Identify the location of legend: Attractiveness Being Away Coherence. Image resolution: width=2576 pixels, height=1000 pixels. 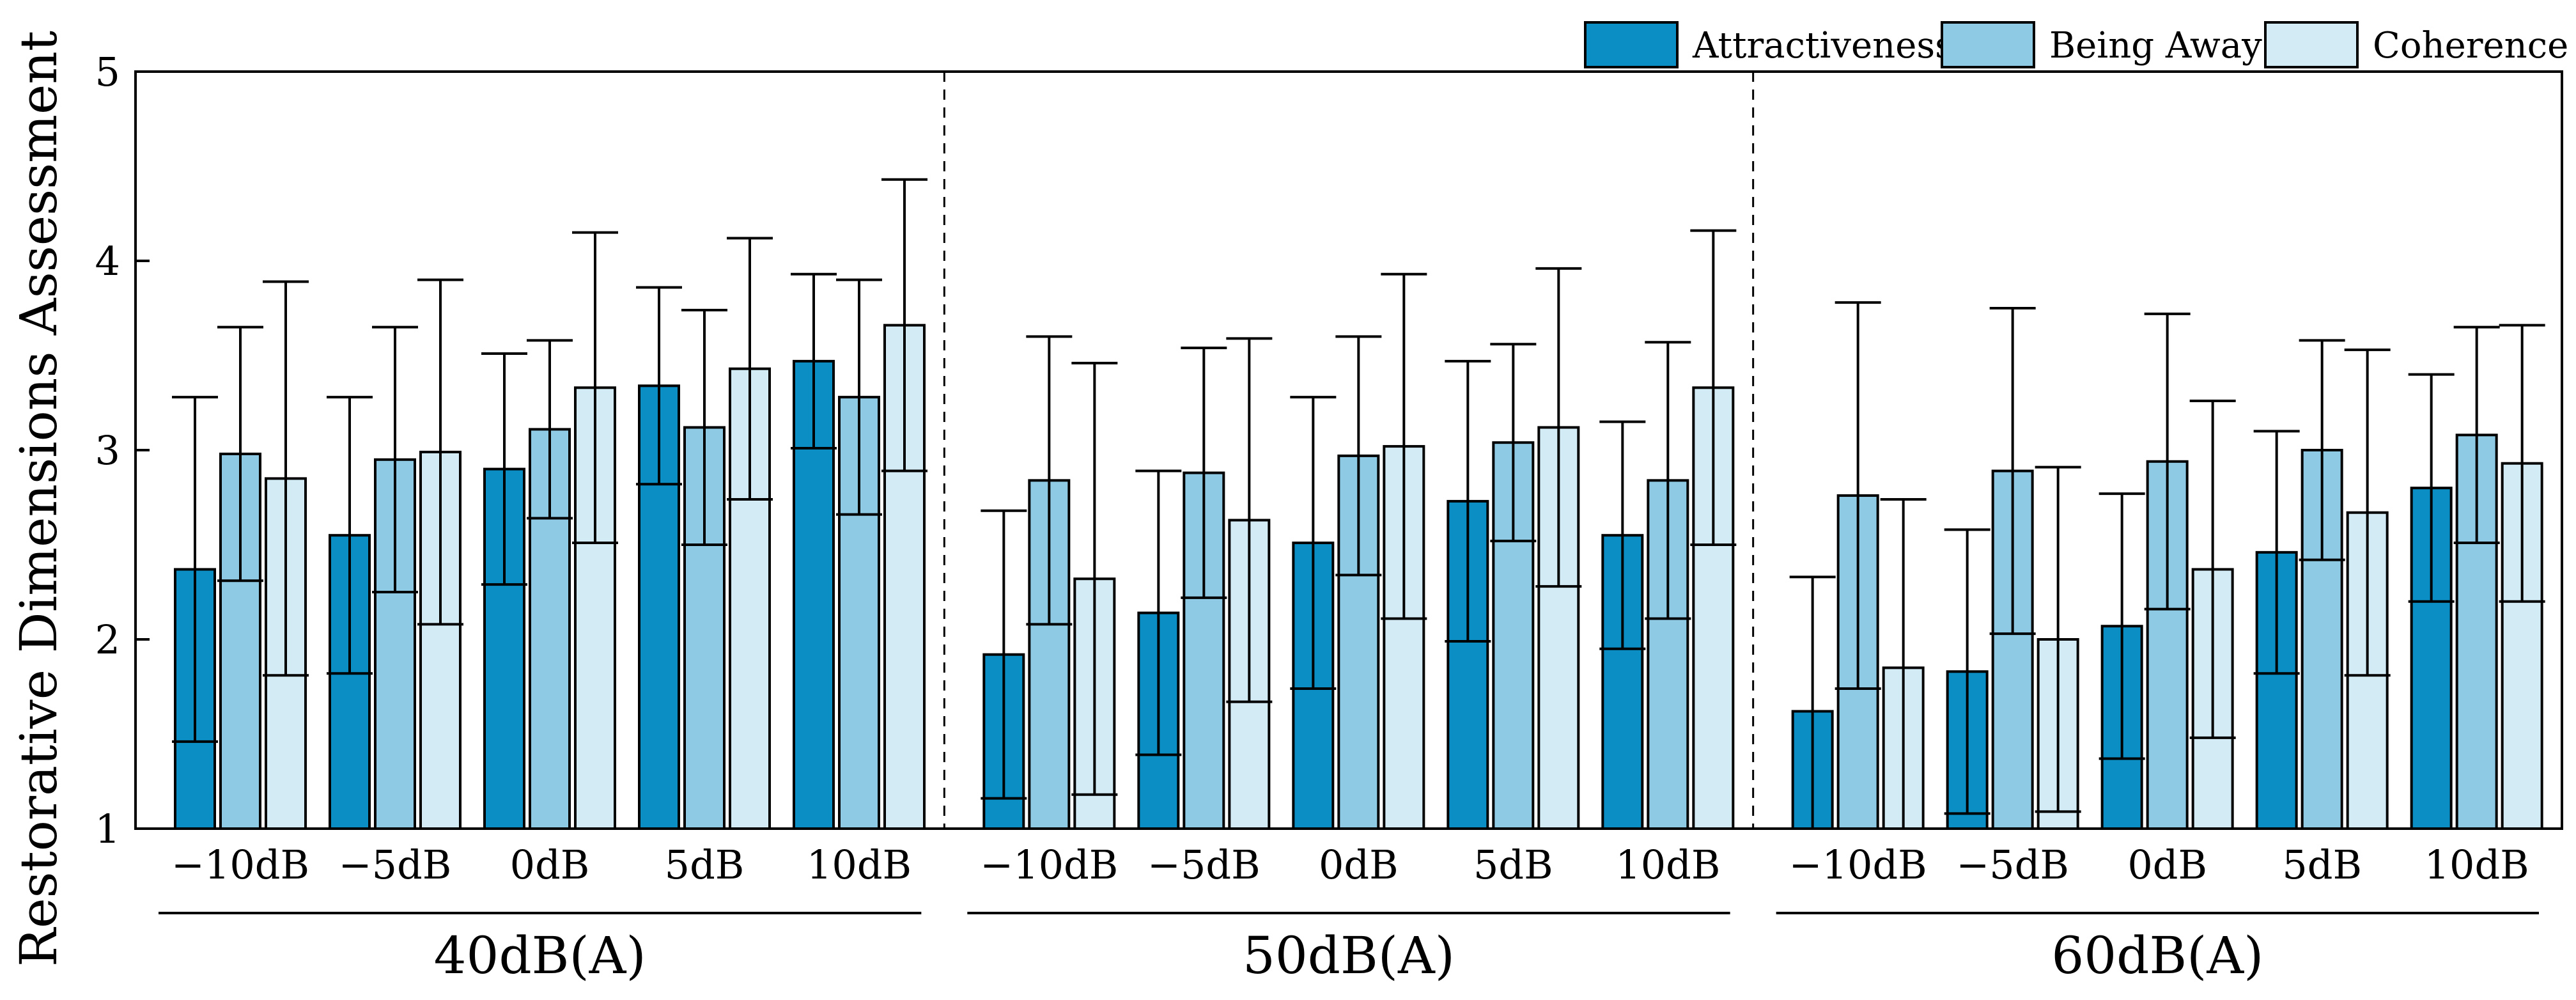
(2076, 44).